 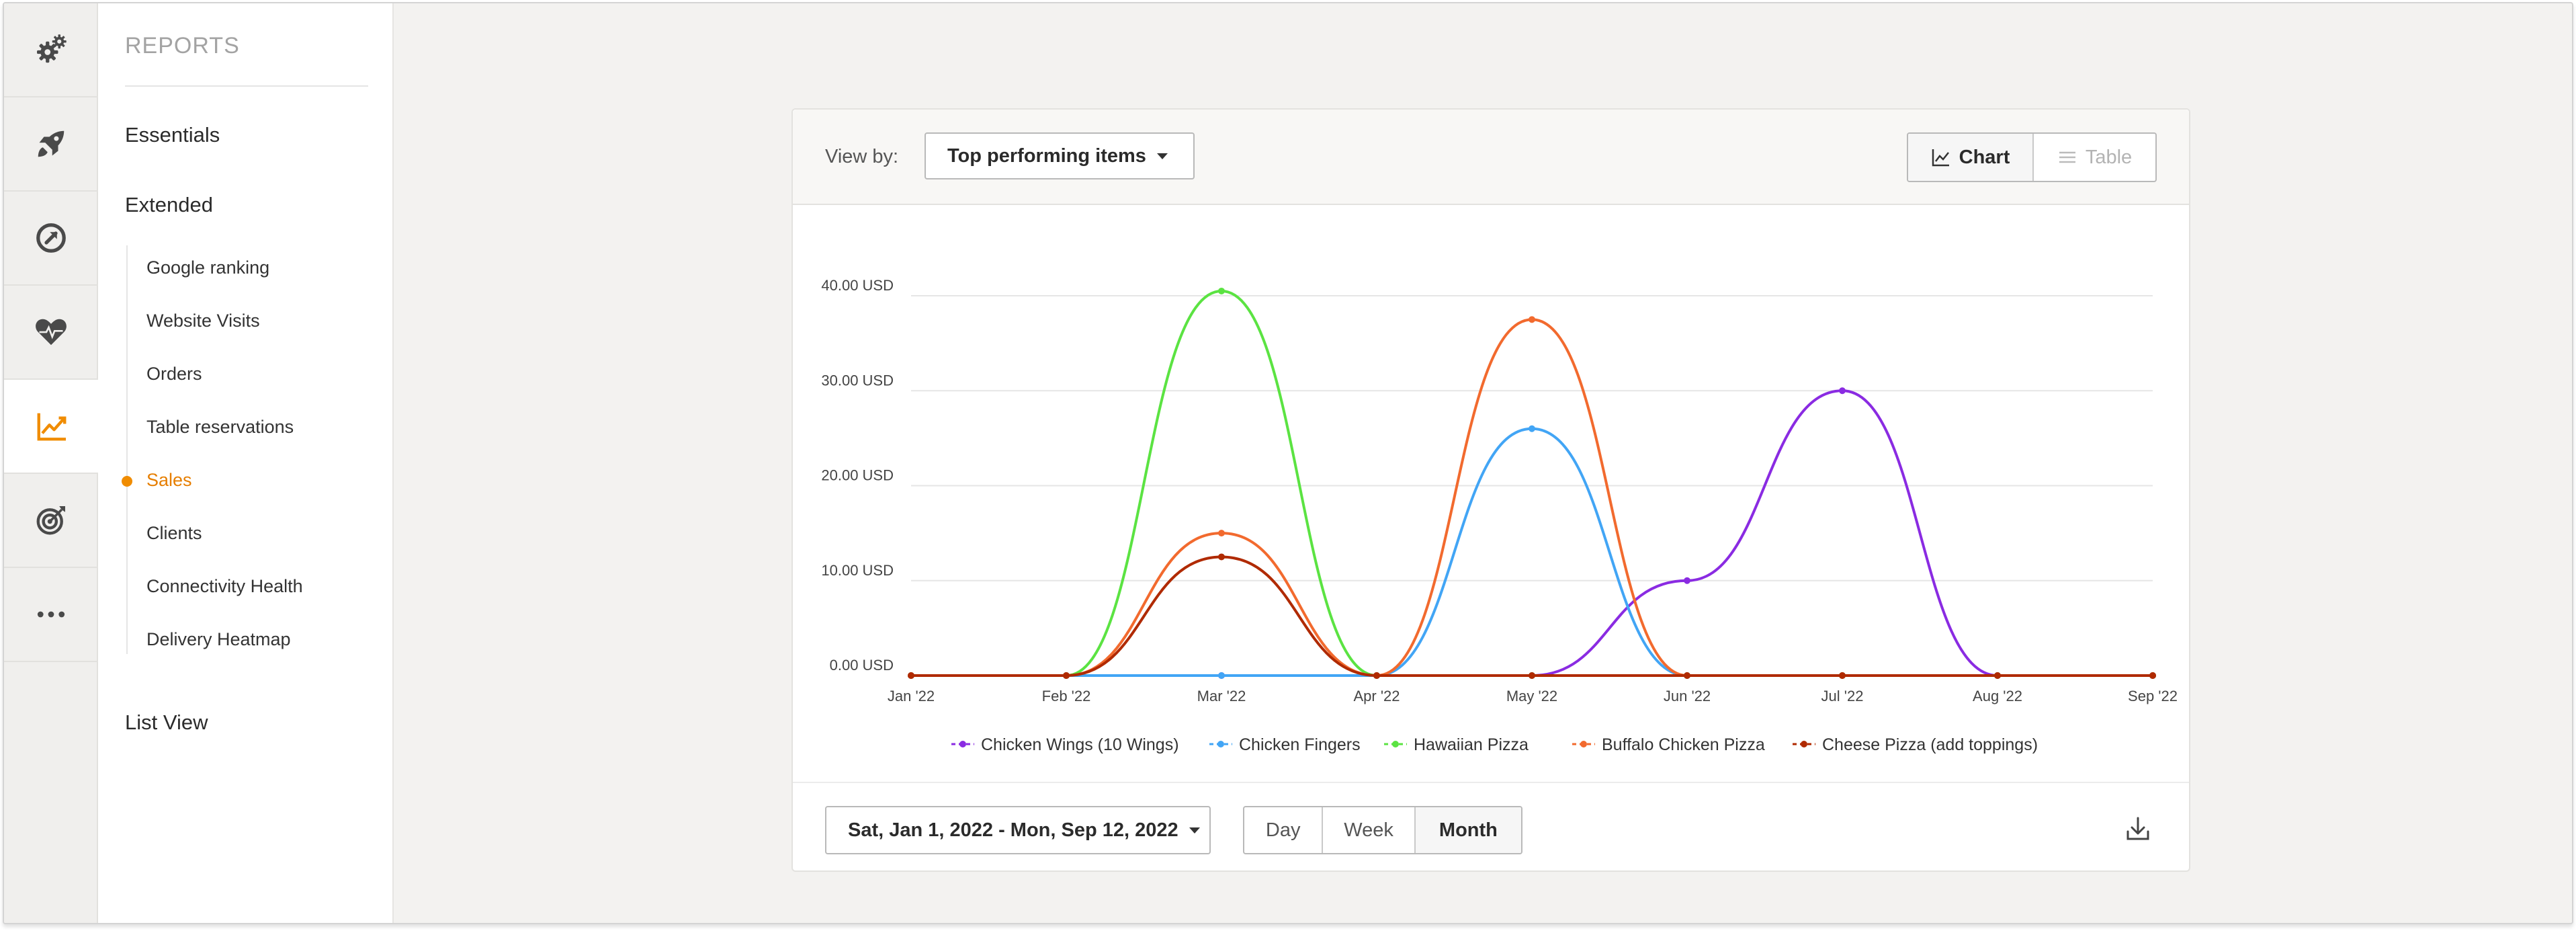 I want to click on active-indicator-dot, so click(x=127, y=481).